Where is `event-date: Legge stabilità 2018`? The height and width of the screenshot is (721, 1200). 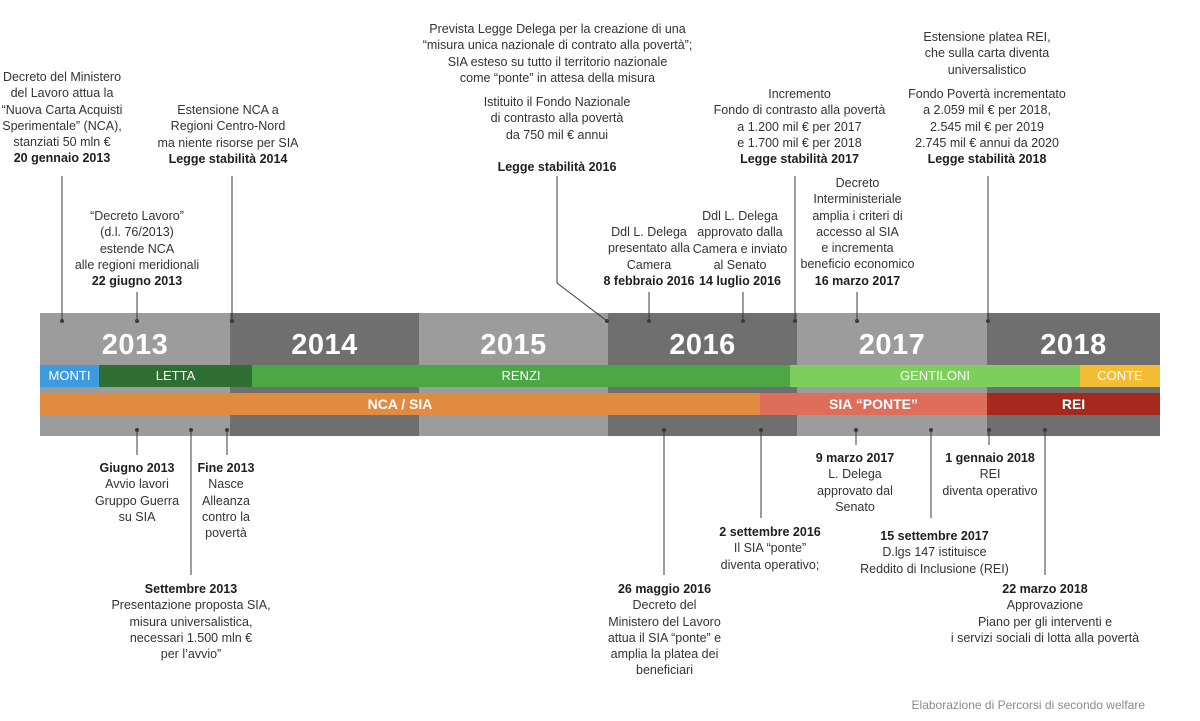
event-date: Legge stabilità 2018 is located at coordinates (987, 159).